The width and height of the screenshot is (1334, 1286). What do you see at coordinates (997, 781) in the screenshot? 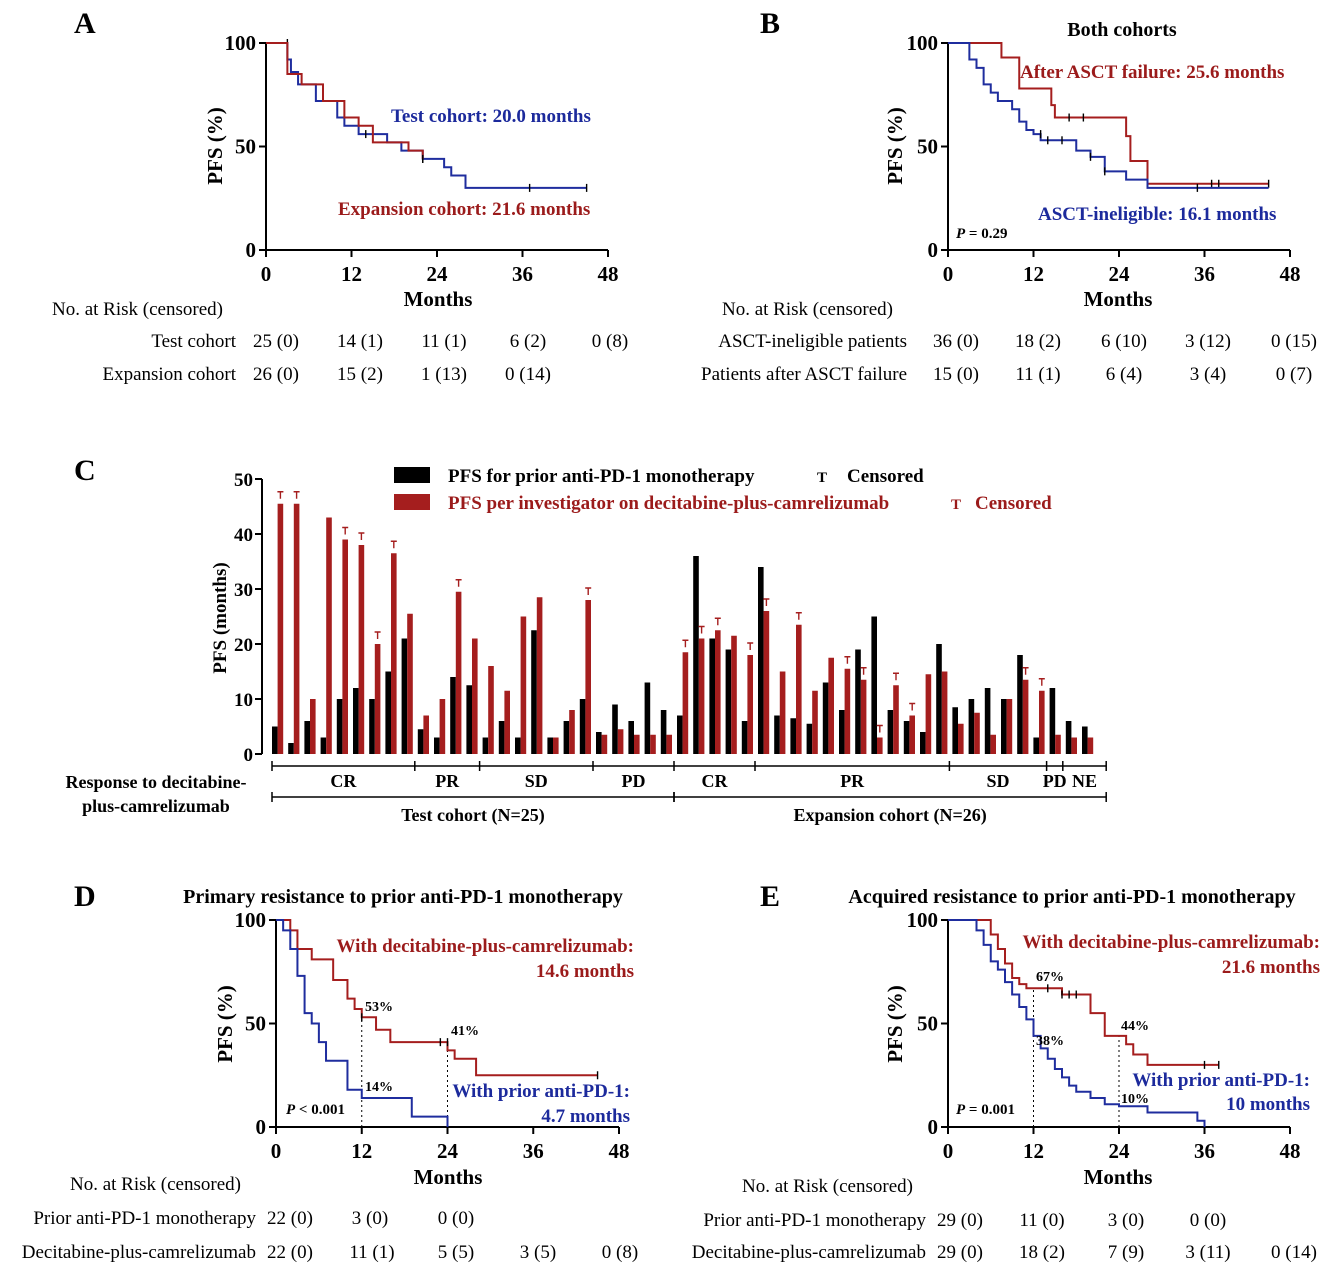
I see `group-label: SD` at bounding box center [997, 781].